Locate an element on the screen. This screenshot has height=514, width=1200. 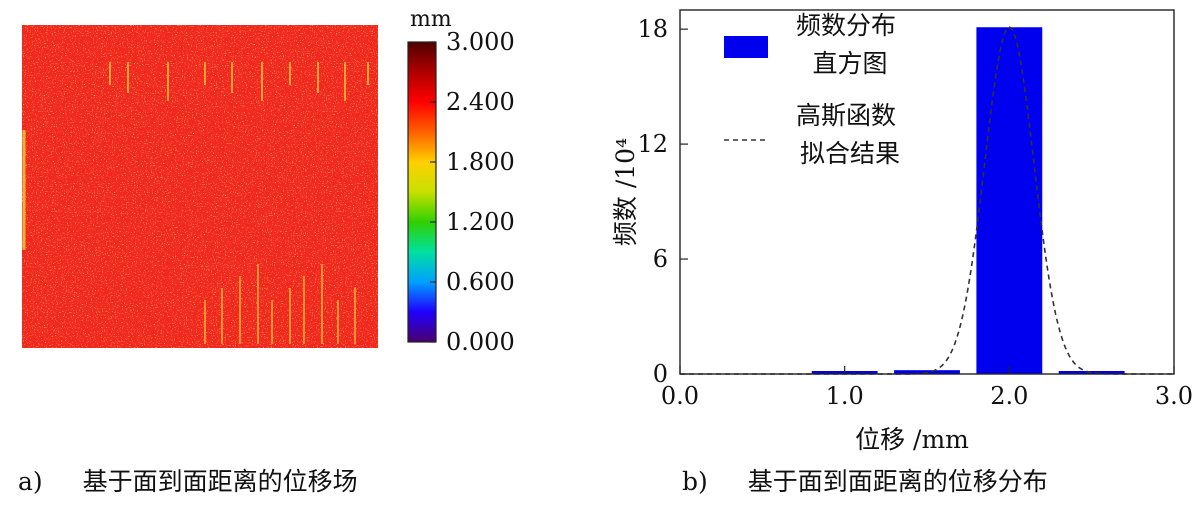
y-tick-label: 0 is located at coordinates (660, 374).